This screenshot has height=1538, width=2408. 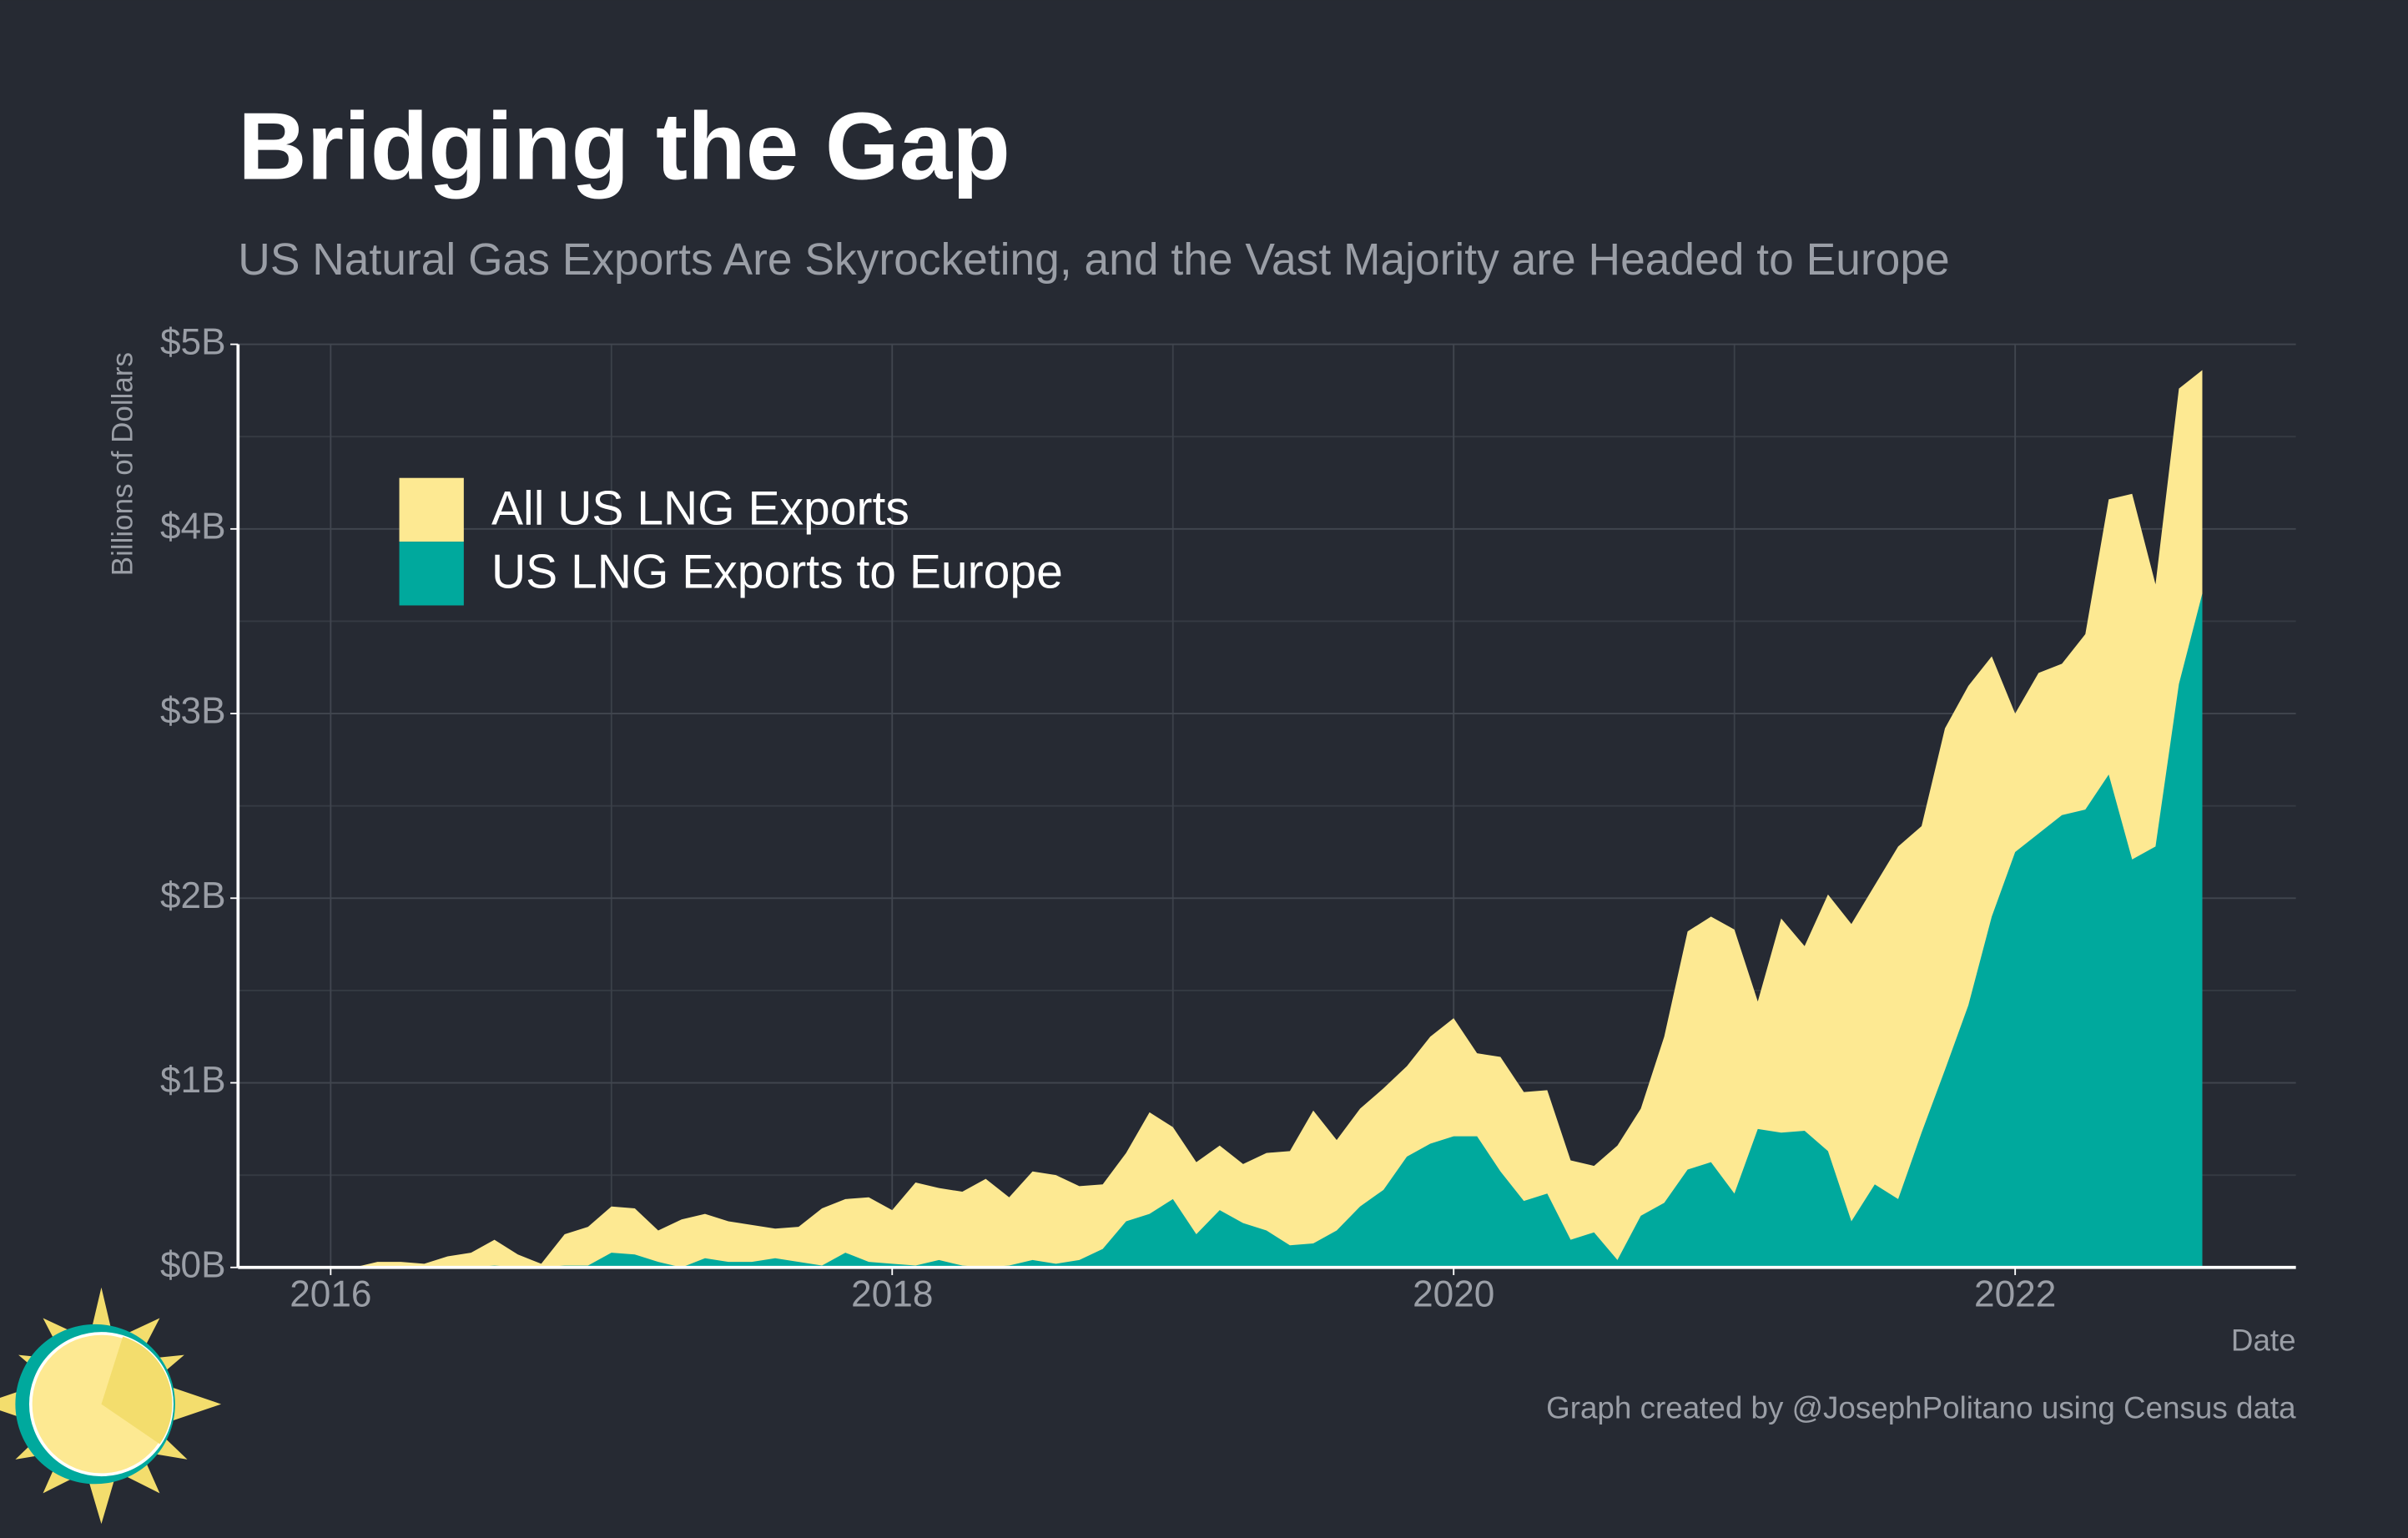 I want to click on y-tick-label: $5B, so click(x=193, y=341).